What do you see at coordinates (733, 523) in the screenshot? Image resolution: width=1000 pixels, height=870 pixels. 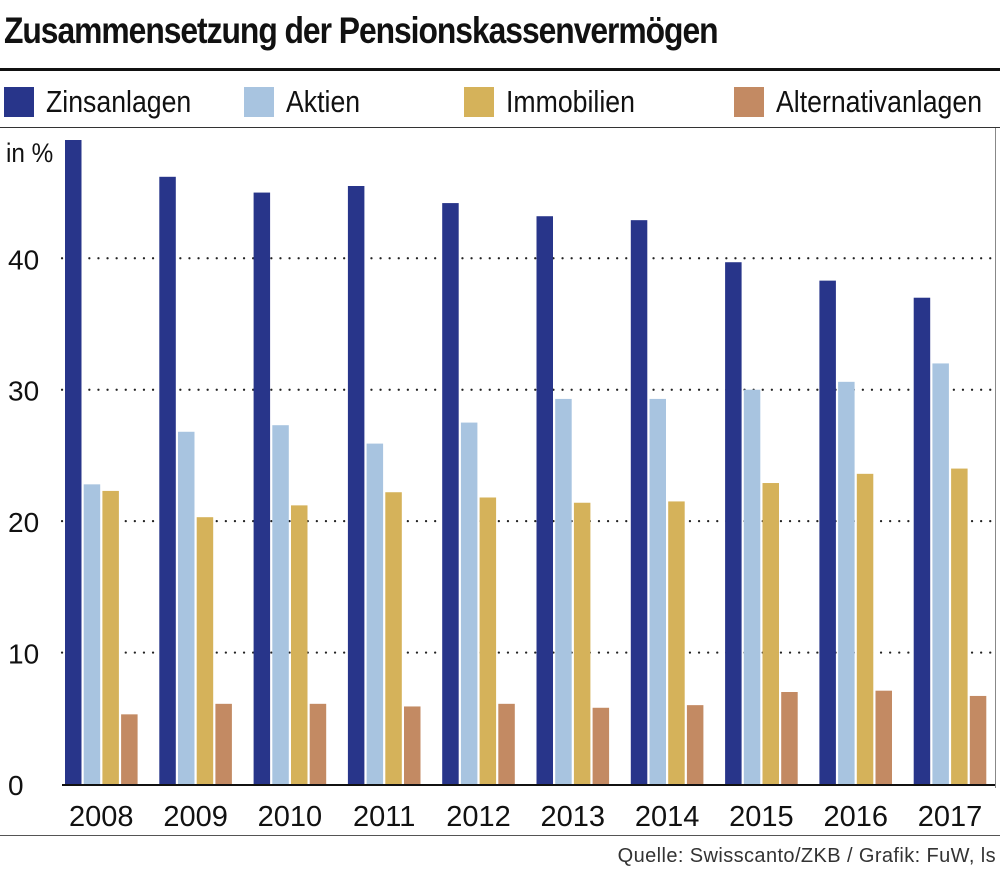 I see `bar-zinsanlagen-2015` at bounding box center [733, 523].